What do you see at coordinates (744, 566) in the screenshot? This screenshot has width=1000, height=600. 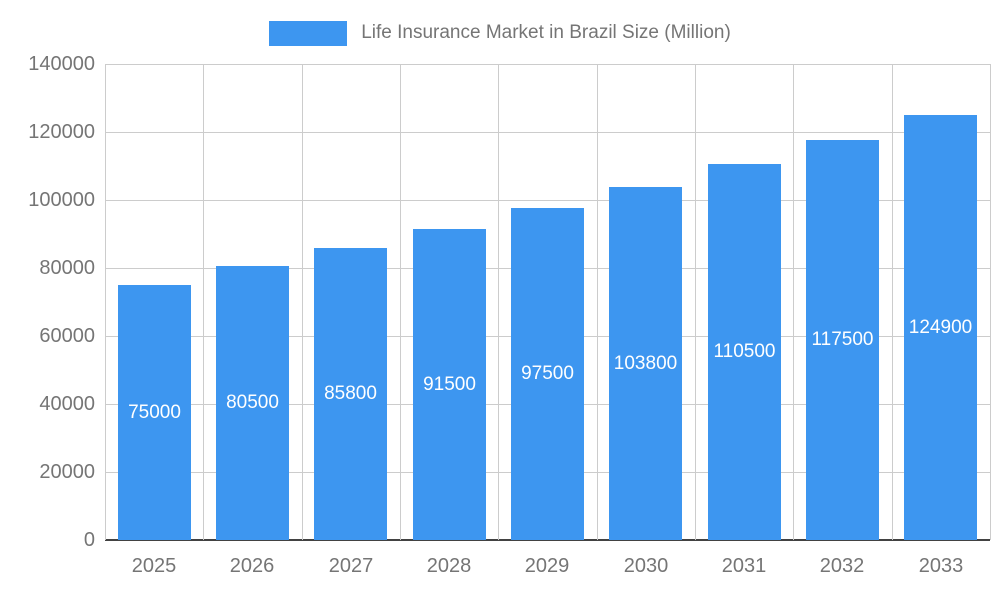 I see `x-tick-label-2031: 2031` at bounding box center [744, 566].